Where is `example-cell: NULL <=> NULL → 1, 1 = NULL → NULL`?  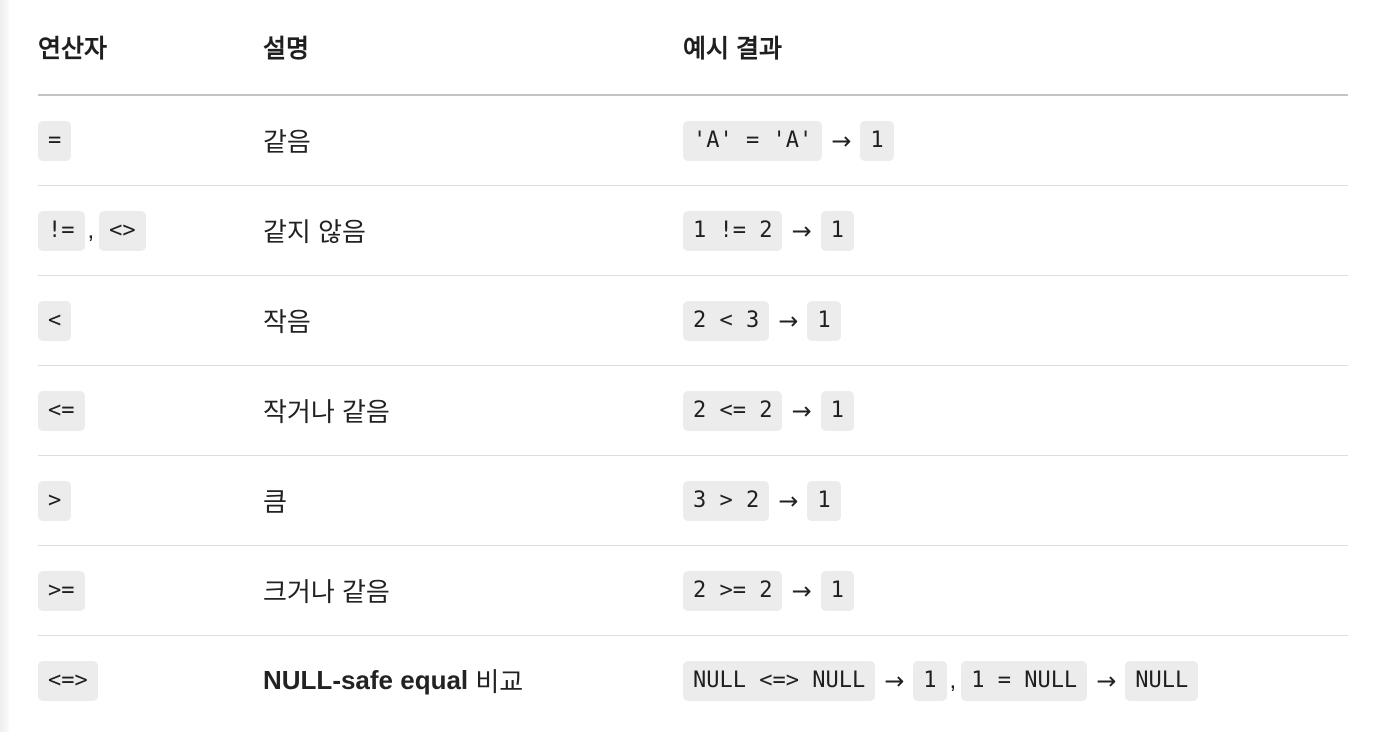 example-cell: NULL <=> NULL → 1, 1 = NULL → NULL is located at coordinates (1015, 681).